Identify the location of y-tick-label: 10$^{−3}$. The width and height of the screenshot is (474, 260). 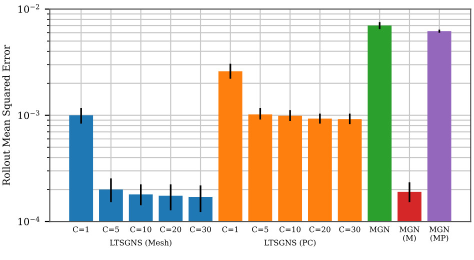
(29, 115).